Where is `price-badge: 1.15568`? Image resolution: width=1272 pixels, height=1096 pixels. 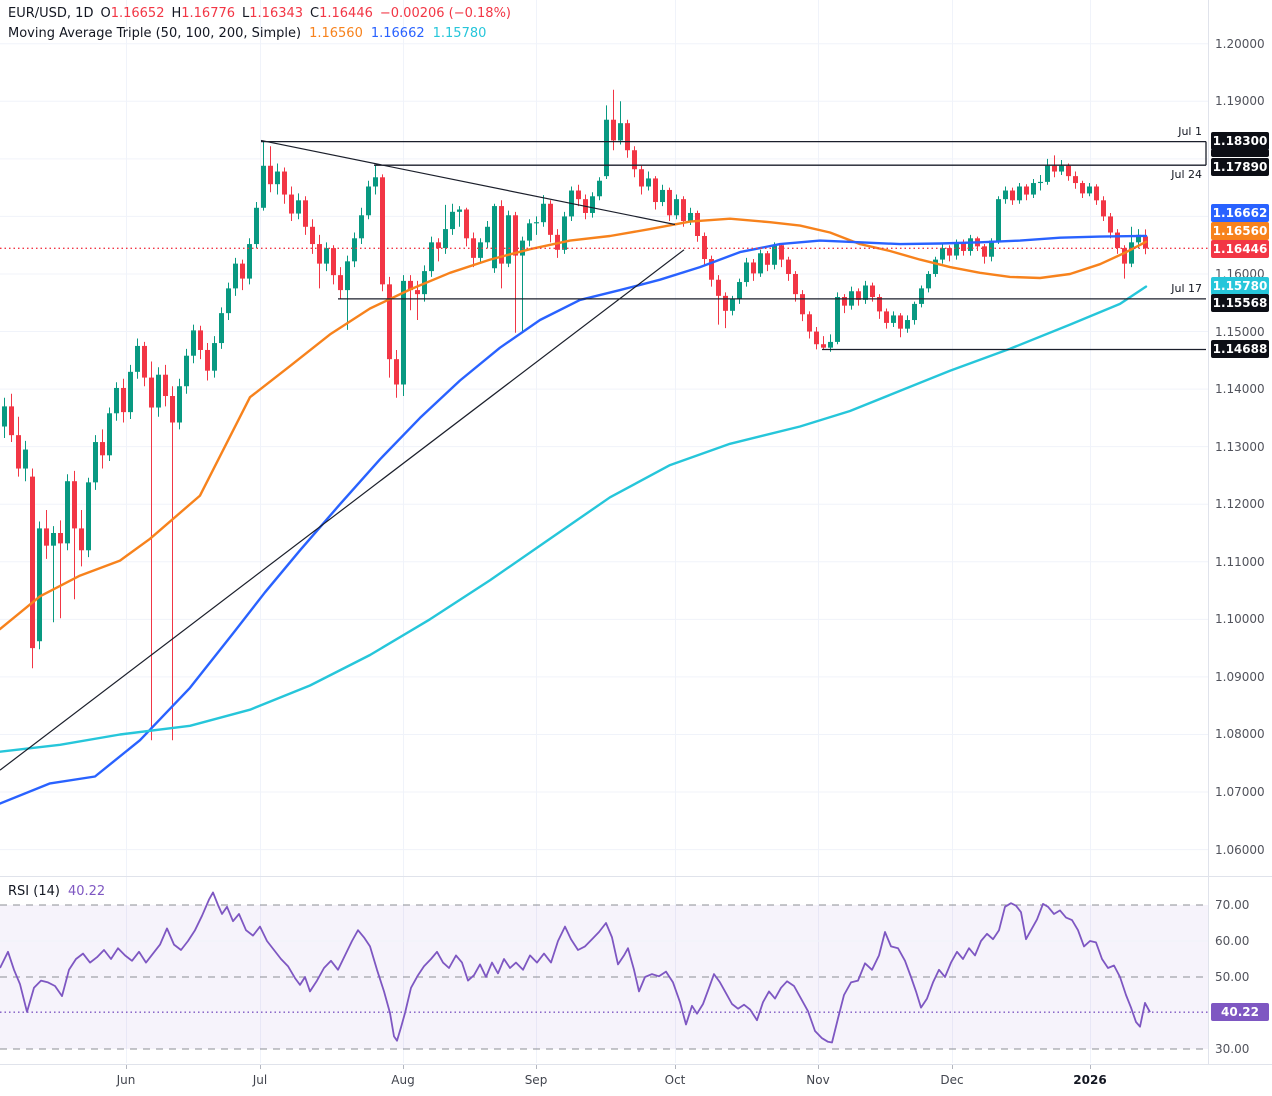 price-badge: 1.15568 is located at coordinates (1240, 303).